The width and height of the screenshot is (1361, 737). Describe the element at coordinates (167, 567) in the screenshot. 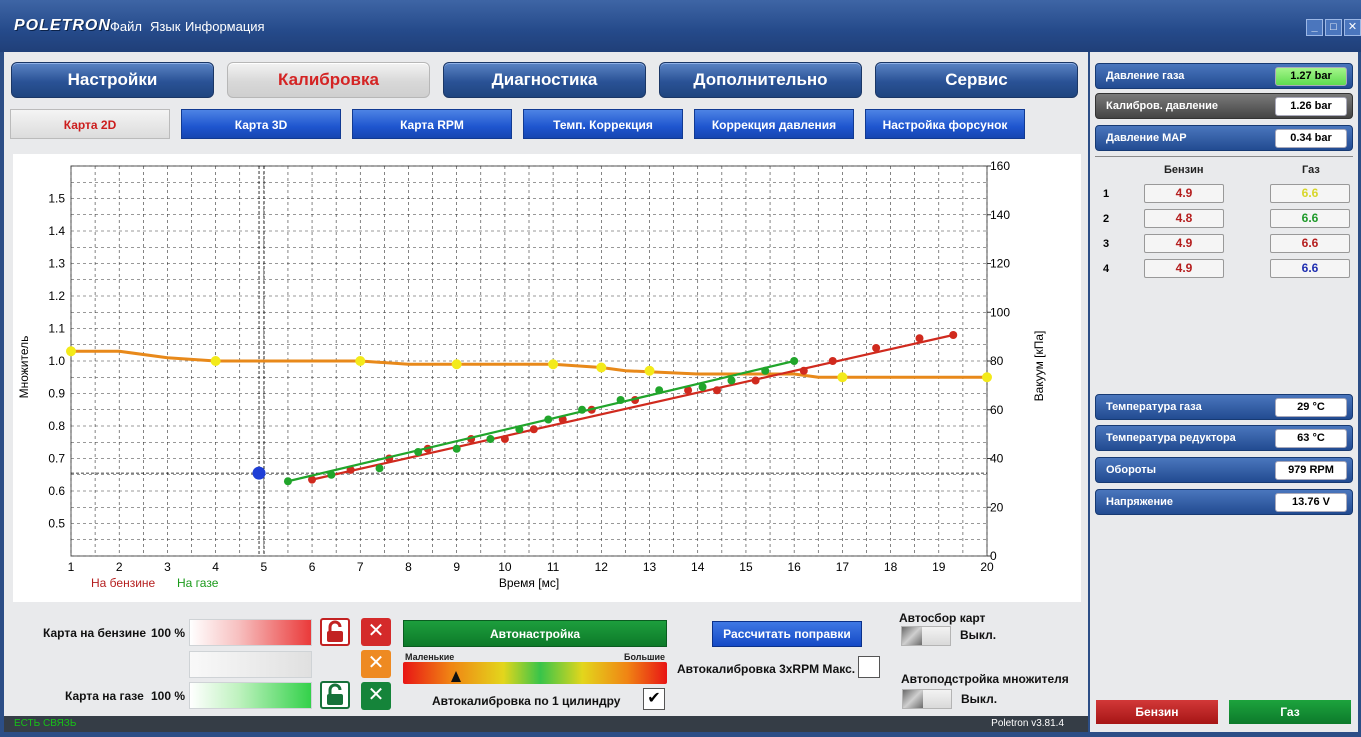

I see `x-tick-label: 3` at that location.